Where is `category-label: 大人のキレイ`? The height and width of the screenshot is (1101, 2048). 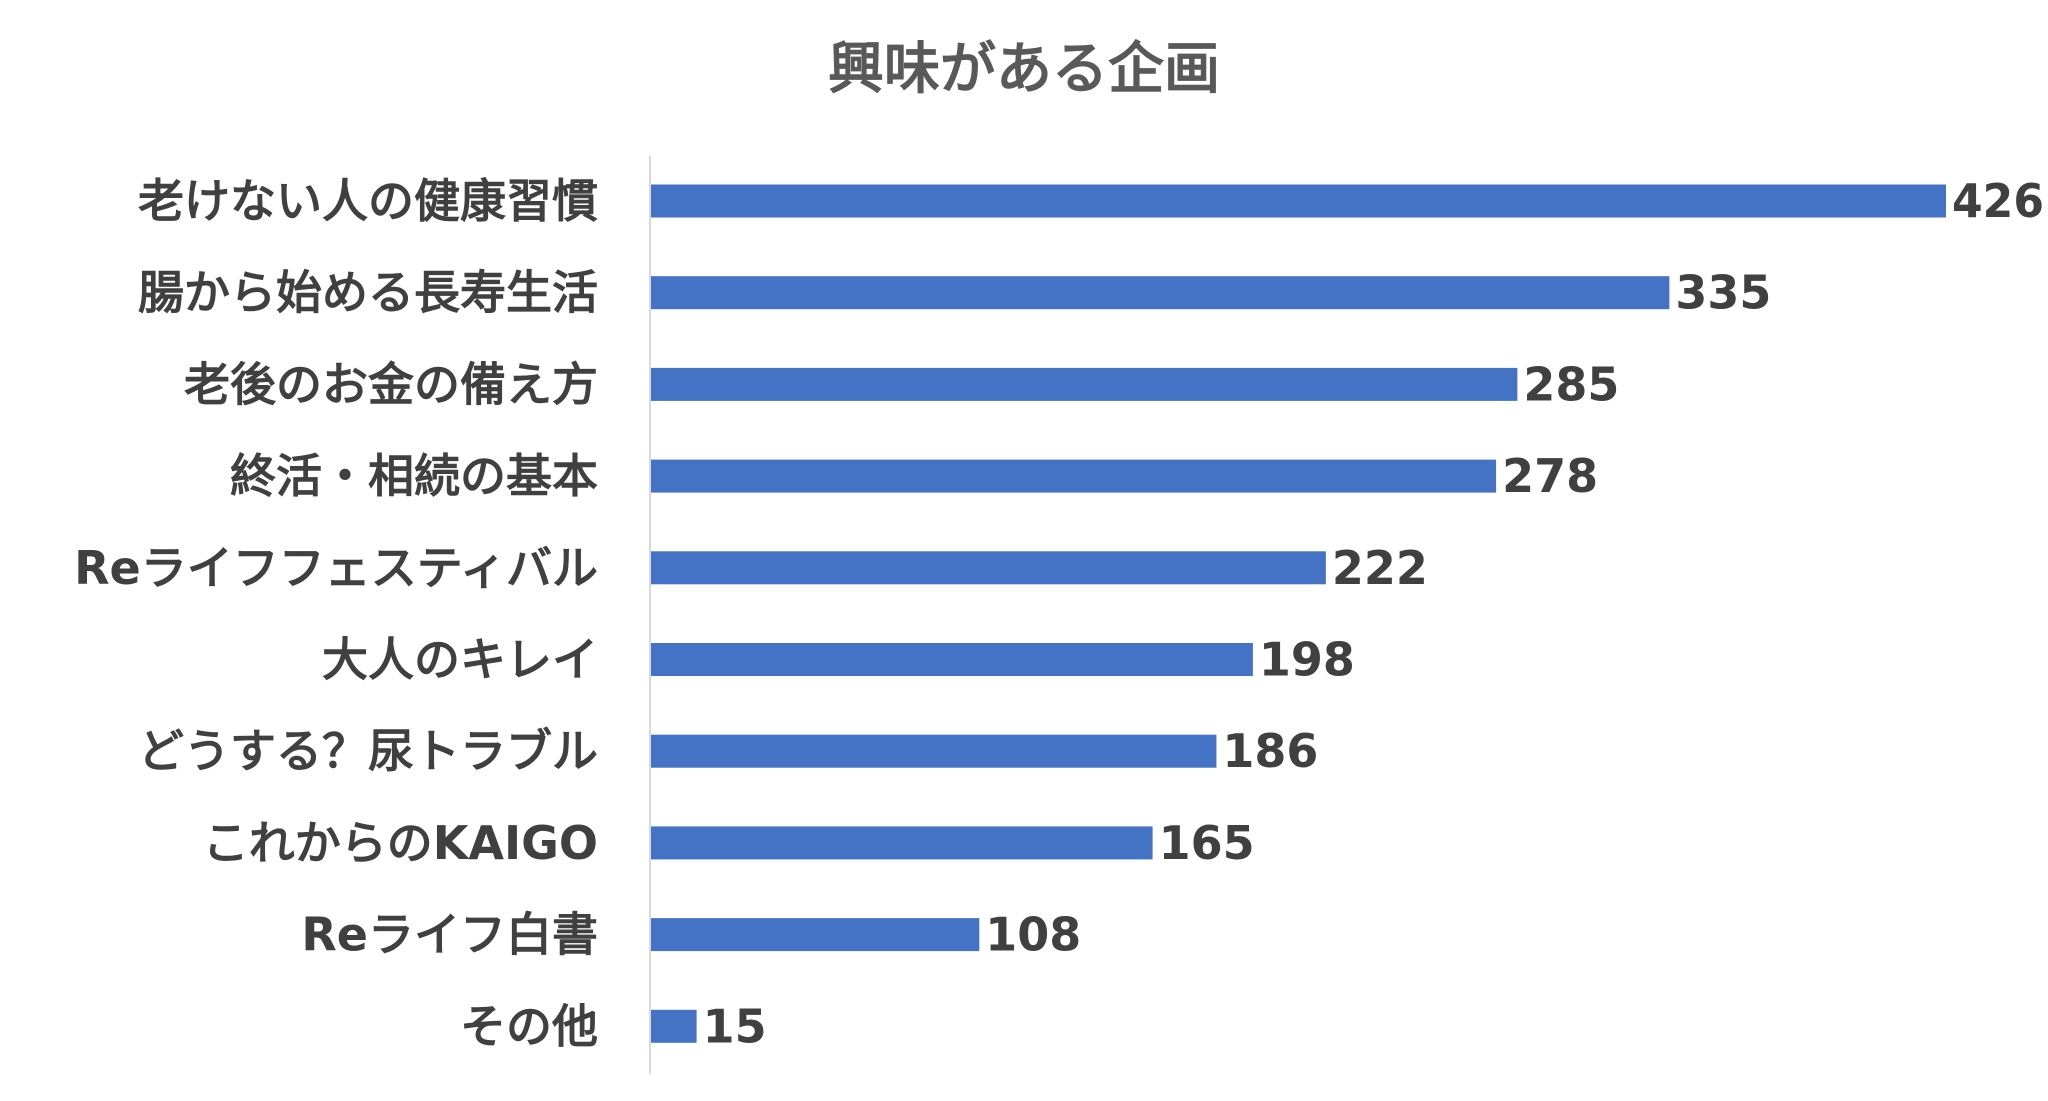
category-label: 大人のキレイ is located at coordinates (460, 660).